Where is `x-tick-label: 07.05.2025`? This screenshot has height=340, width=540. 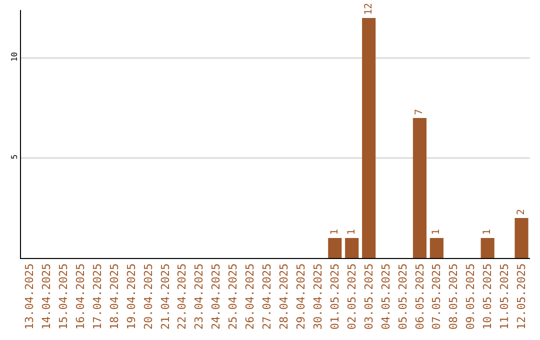
x-tick-label: 07.05.2025 is located at coordinates (437, 296).